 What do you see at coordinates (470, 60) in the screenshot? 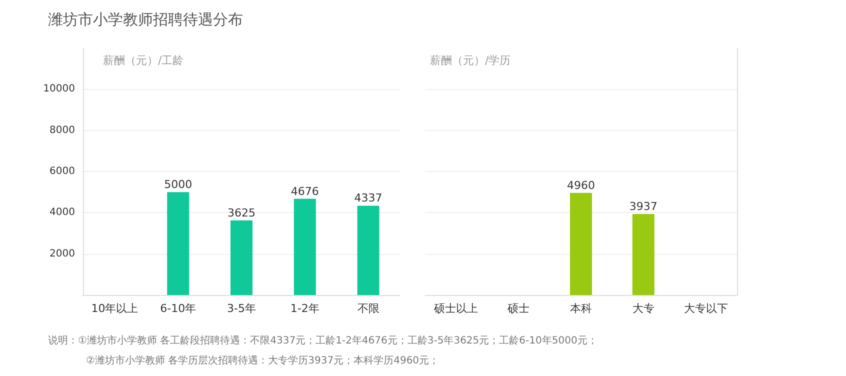
I see `y-axis-title: 薪酬（元）/学历` at bounding box center [470, 60].